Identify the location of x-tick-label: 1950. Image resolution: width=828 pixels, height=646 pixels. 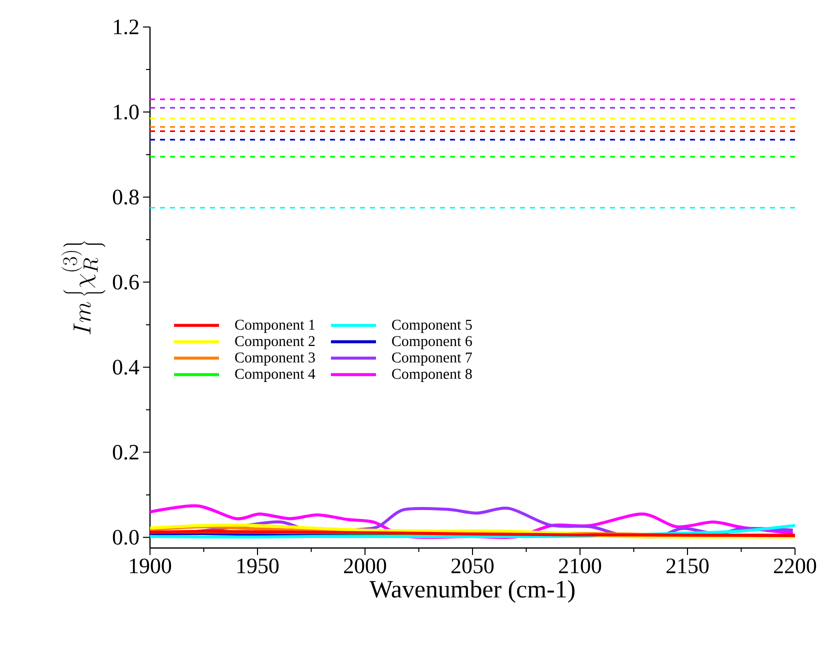
(258, 566).